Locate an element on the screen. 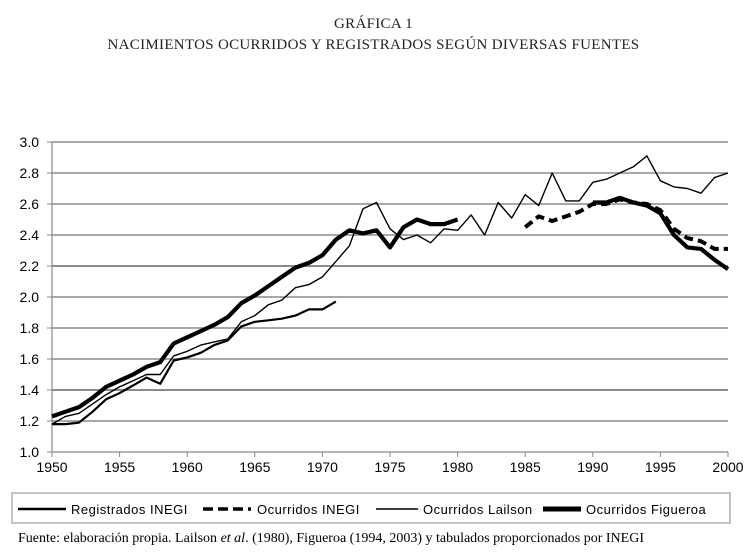 The width and height of the screenshot is (747, 559). x-tick-label: 1985 is located at coordinates (525, 467).